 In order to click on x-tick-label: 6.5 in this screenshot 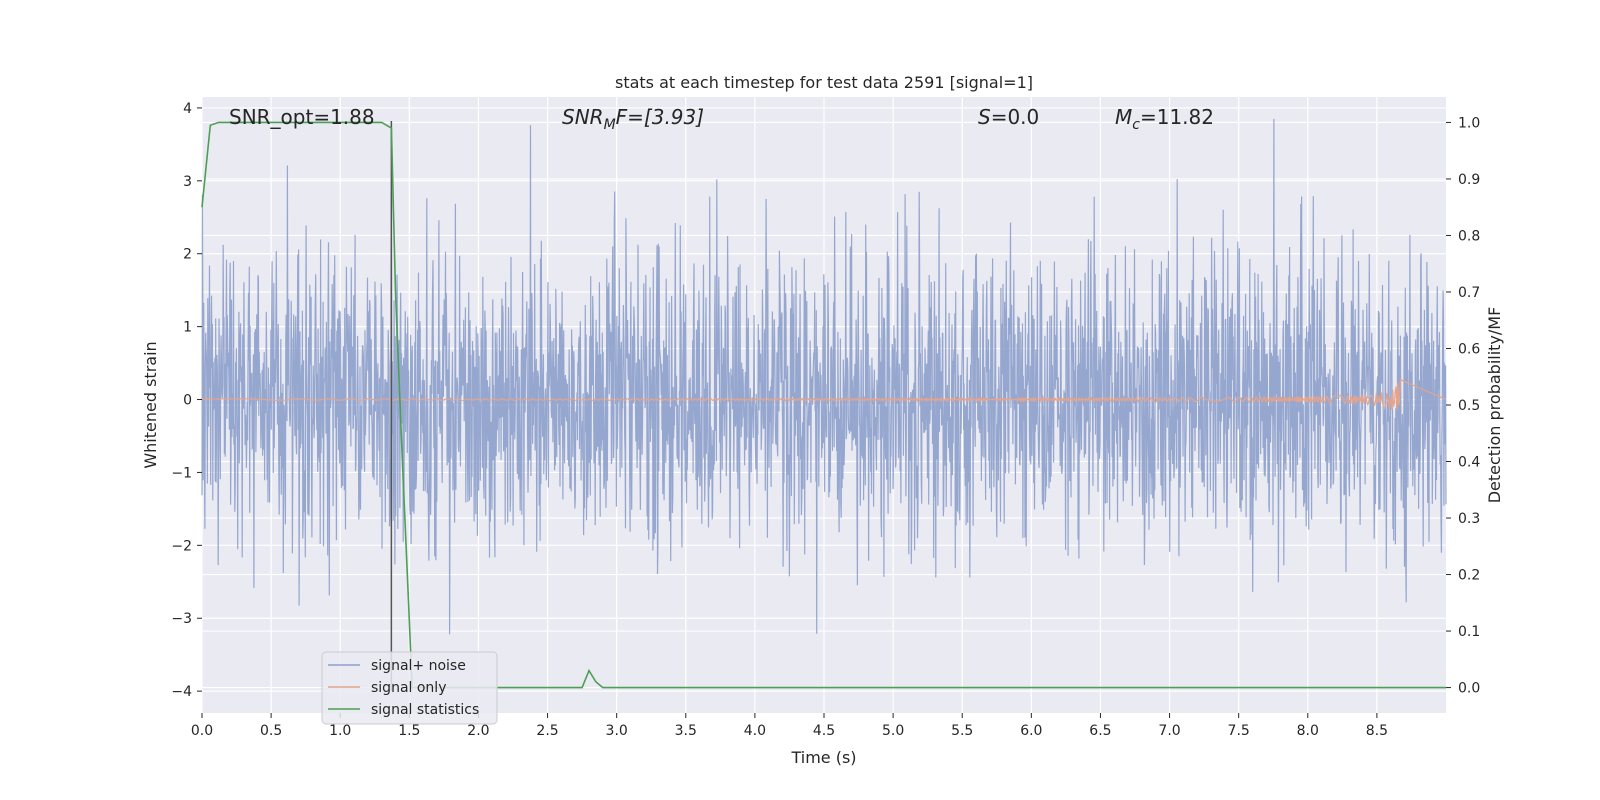, I will do `click(1100, 731)`.